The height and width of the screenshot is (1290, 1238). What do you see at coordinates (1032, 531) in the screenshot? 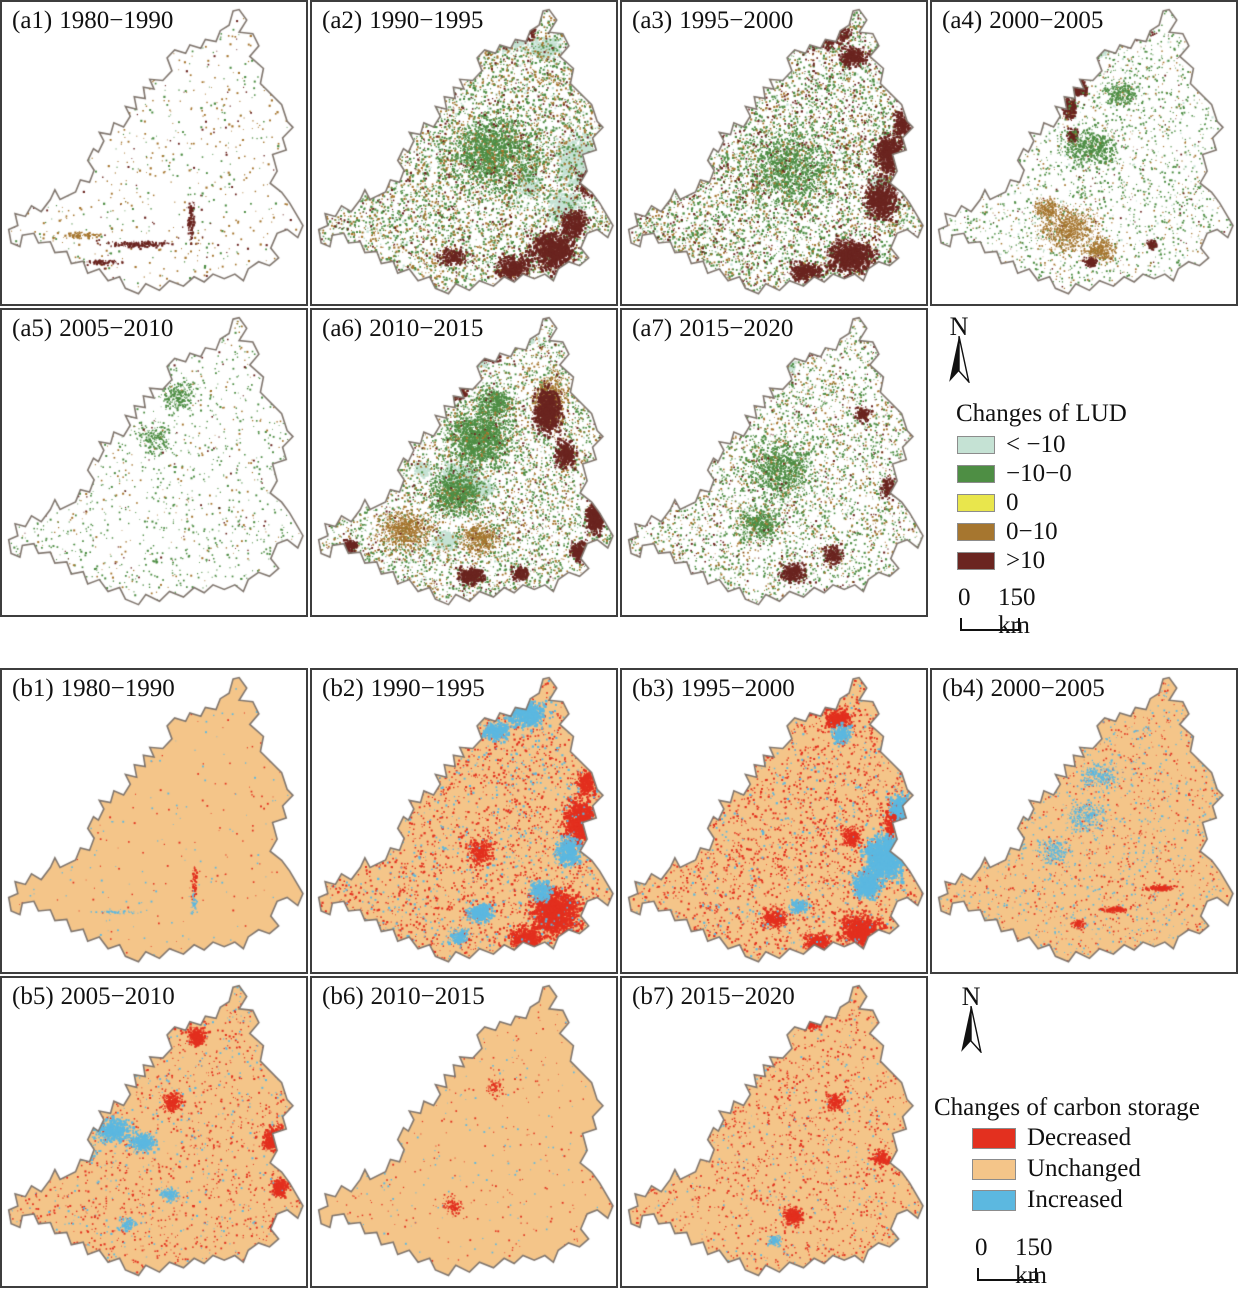
I see `legend-label: 0−10` at bounding box center [1032, 531].